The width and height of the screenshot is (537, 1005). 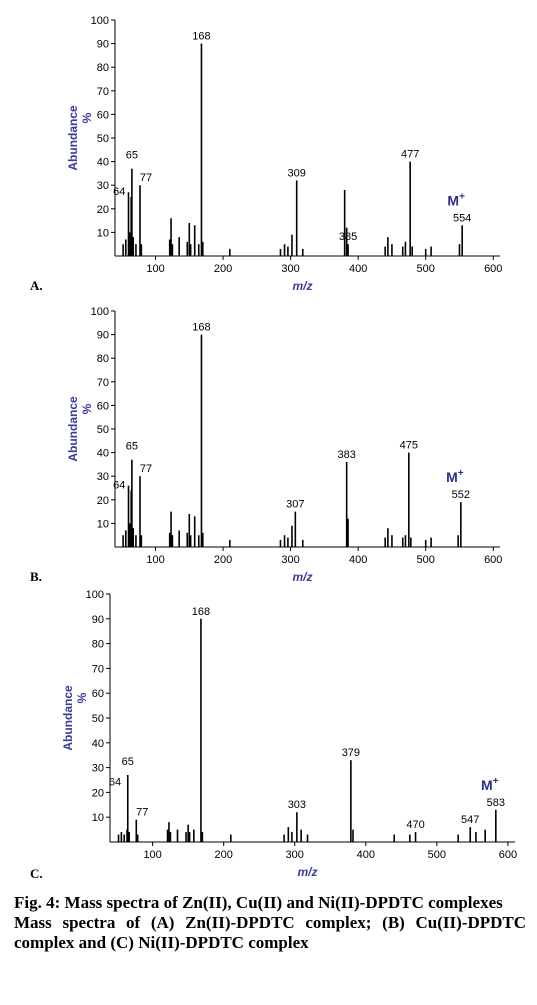 What do you see at coordinates (358, 269) in the screenshot?
I see `panel-a-x-tick-label: 400` at bounding box center [358, 269].